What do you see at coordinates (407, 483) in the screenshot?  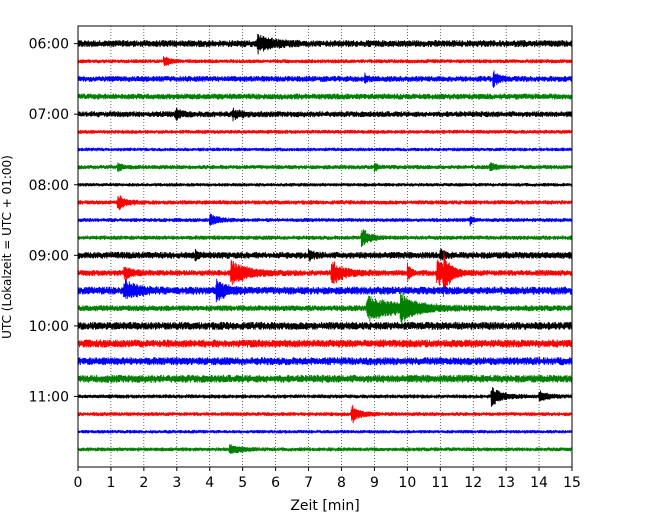 I see `x-tick-label: 10` at bounding box center [407, 483].